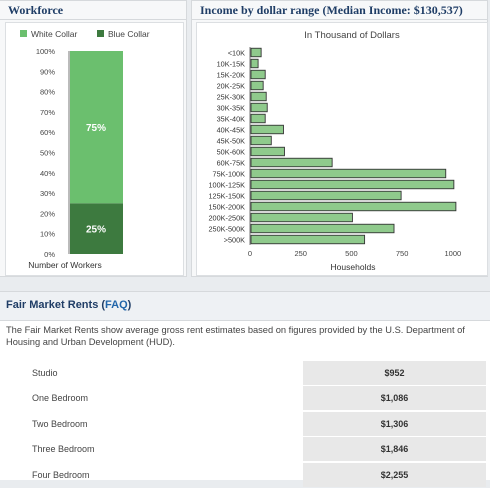  Describe the element at coordinates (234, 240) in the screenshot. I see `category-label: >500K` at that location.